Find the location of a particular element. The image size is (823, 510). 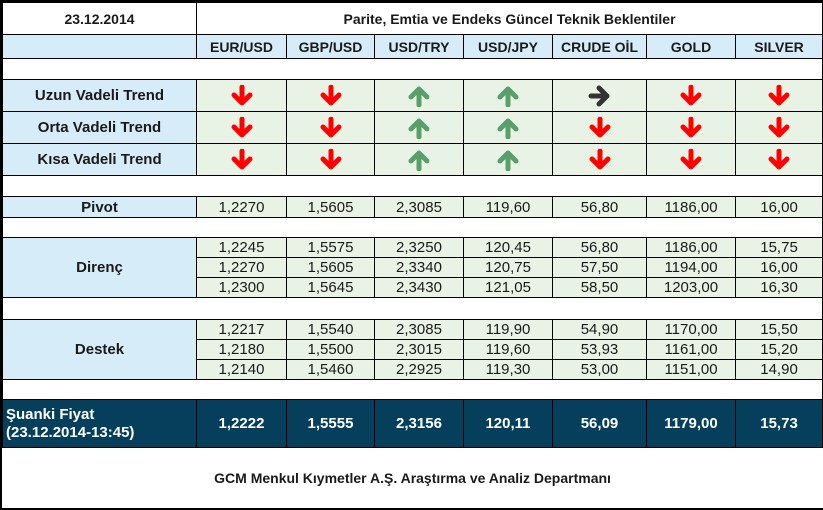

support-value: 1170,00 is located at coordinates (691, 329).